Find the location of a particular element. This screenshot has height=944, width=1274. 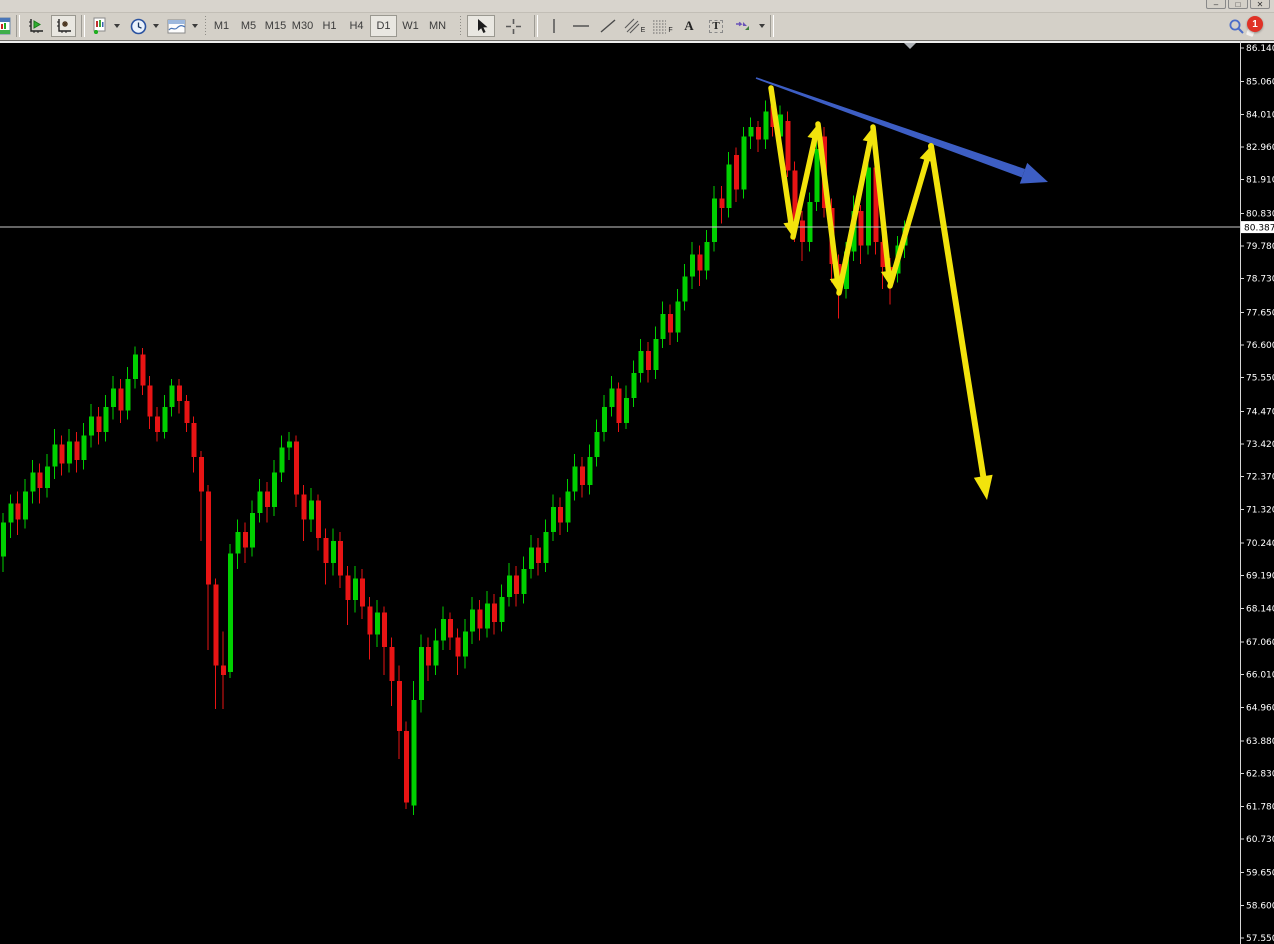

yellow-zigzag-arrows is located at coordinates (880, 292).